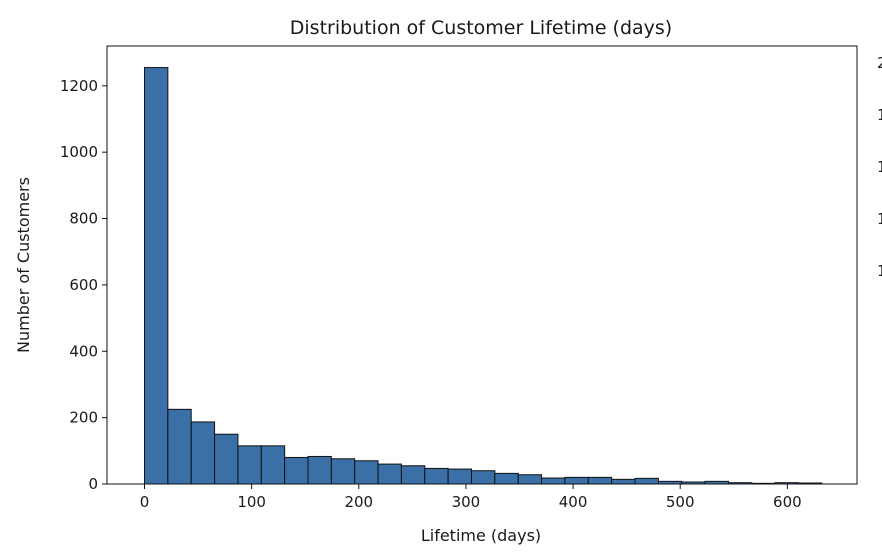  I want to click on x-tick-label: 0, so click(145, 502).